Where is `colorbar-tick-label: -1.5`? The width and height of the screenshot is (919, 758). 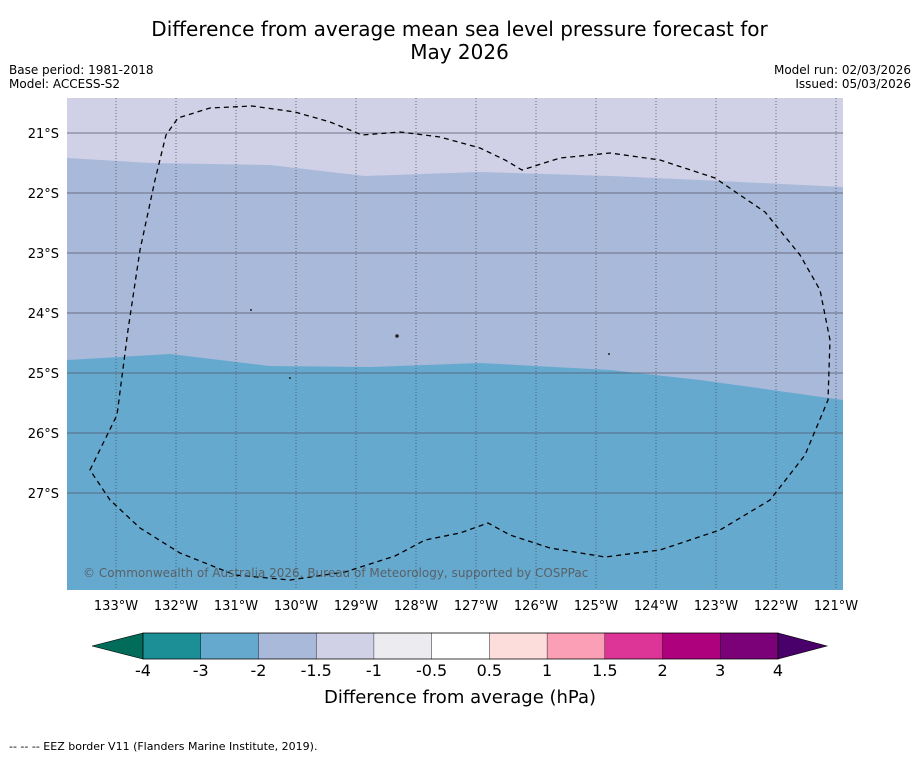 colorbar-tick-label: -1.5 is located at coordinates (316, 670).